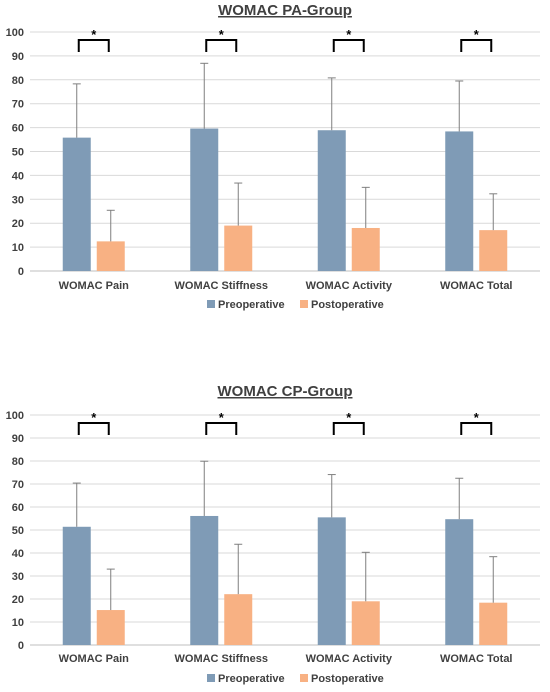 The width and height of the screenshot is (550, 692). I want to click on chart-title: WOMAC PA-Group, so click(285, 10).